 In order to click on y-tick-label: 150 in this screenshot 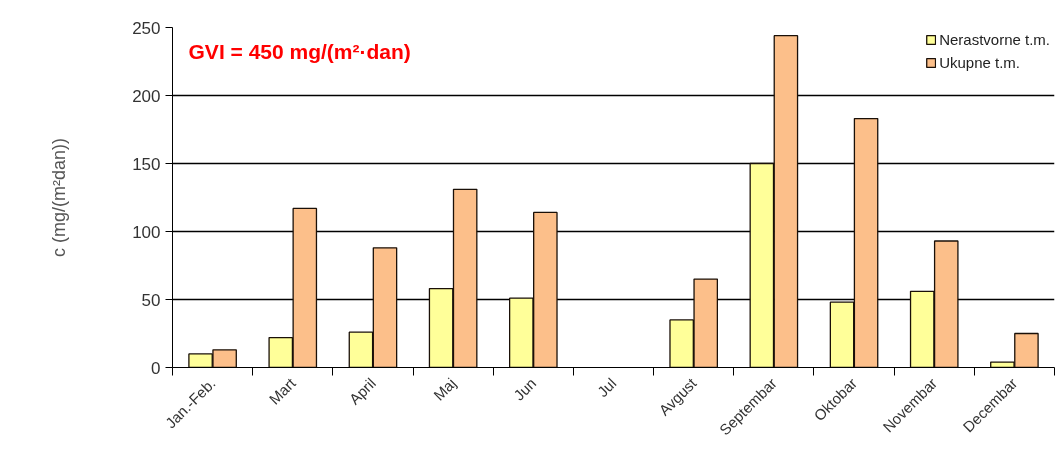, I will do `click(146, 164)`.